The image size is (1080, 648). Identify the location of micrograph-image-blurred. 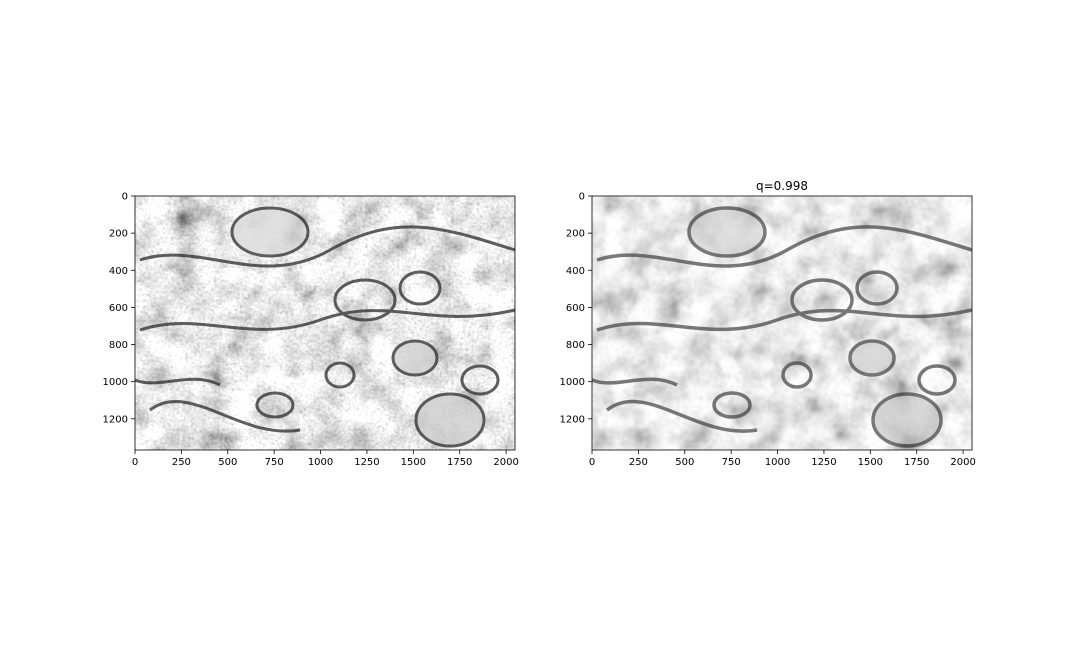
(782, 323).